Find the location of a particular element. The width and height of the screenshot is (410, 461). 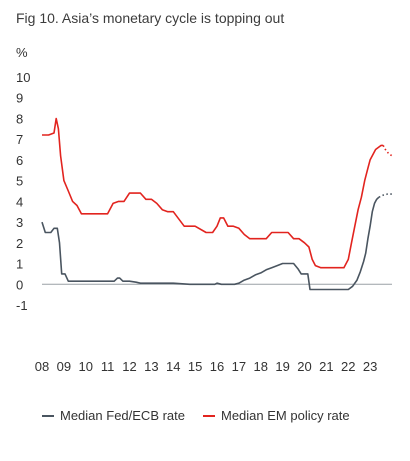

y-tick-label: 10 is located at coordinates (23, 77).